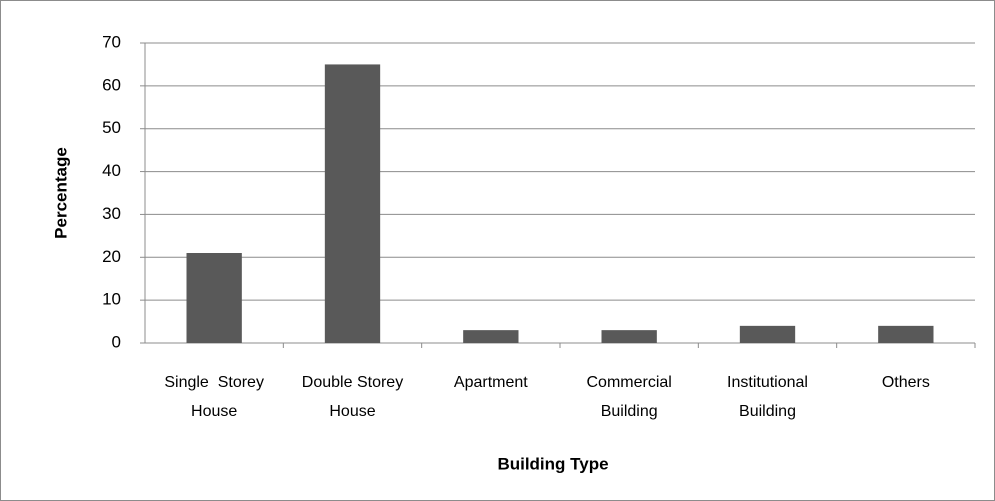  Describe the element at coordinates (216, 397) in the screenshot. I see `x-tick-label: Single Storey House` at that location.